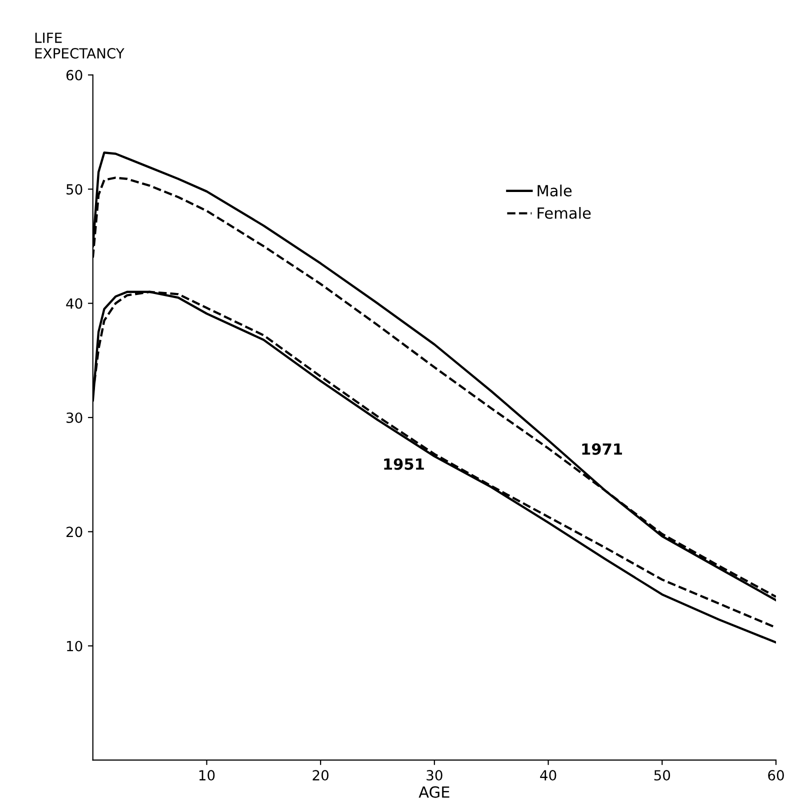 The height and width of the screenshot is (806, 787). What do you see at coordinates (602, 449) in the screenshot?
I see `annotation: 1971` at bounding box center [602, 449].